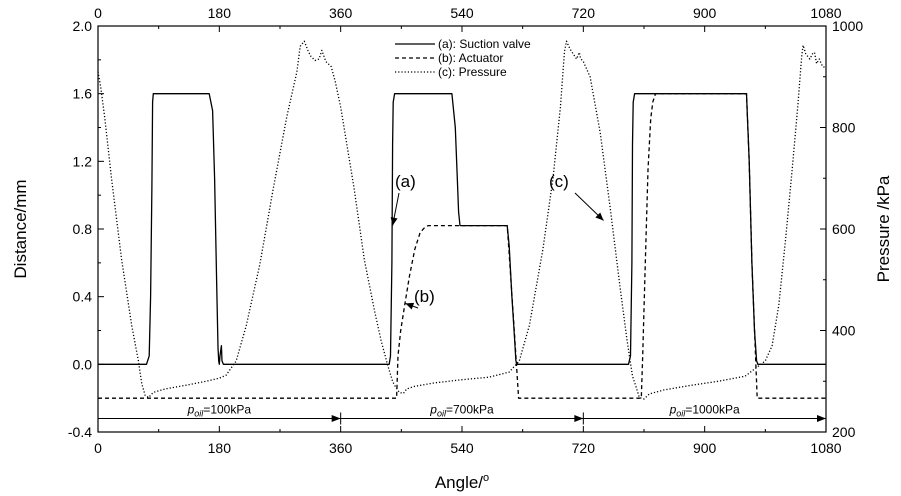  I want to click on phase-label-3: poil=1000kPa, so click(704, 410).